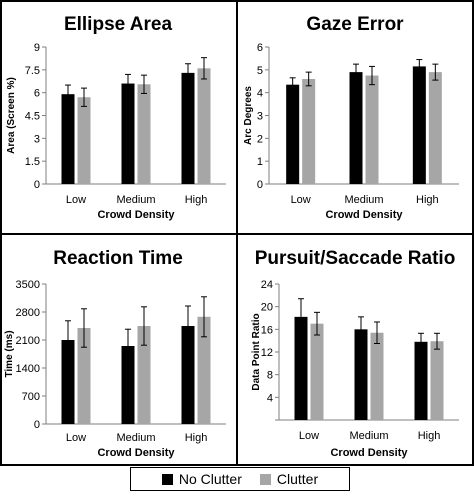 Image resolution: width=474 pixels, height=500 pixels. I want to click on y-tick-label: 1, so click(260, 162).